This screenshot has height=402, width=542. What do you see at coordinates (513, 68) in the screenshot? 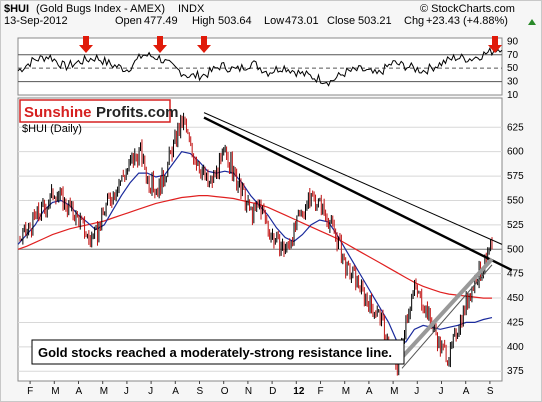
I see `rsi-tick-label: 50` at bounding box center [513, 68].